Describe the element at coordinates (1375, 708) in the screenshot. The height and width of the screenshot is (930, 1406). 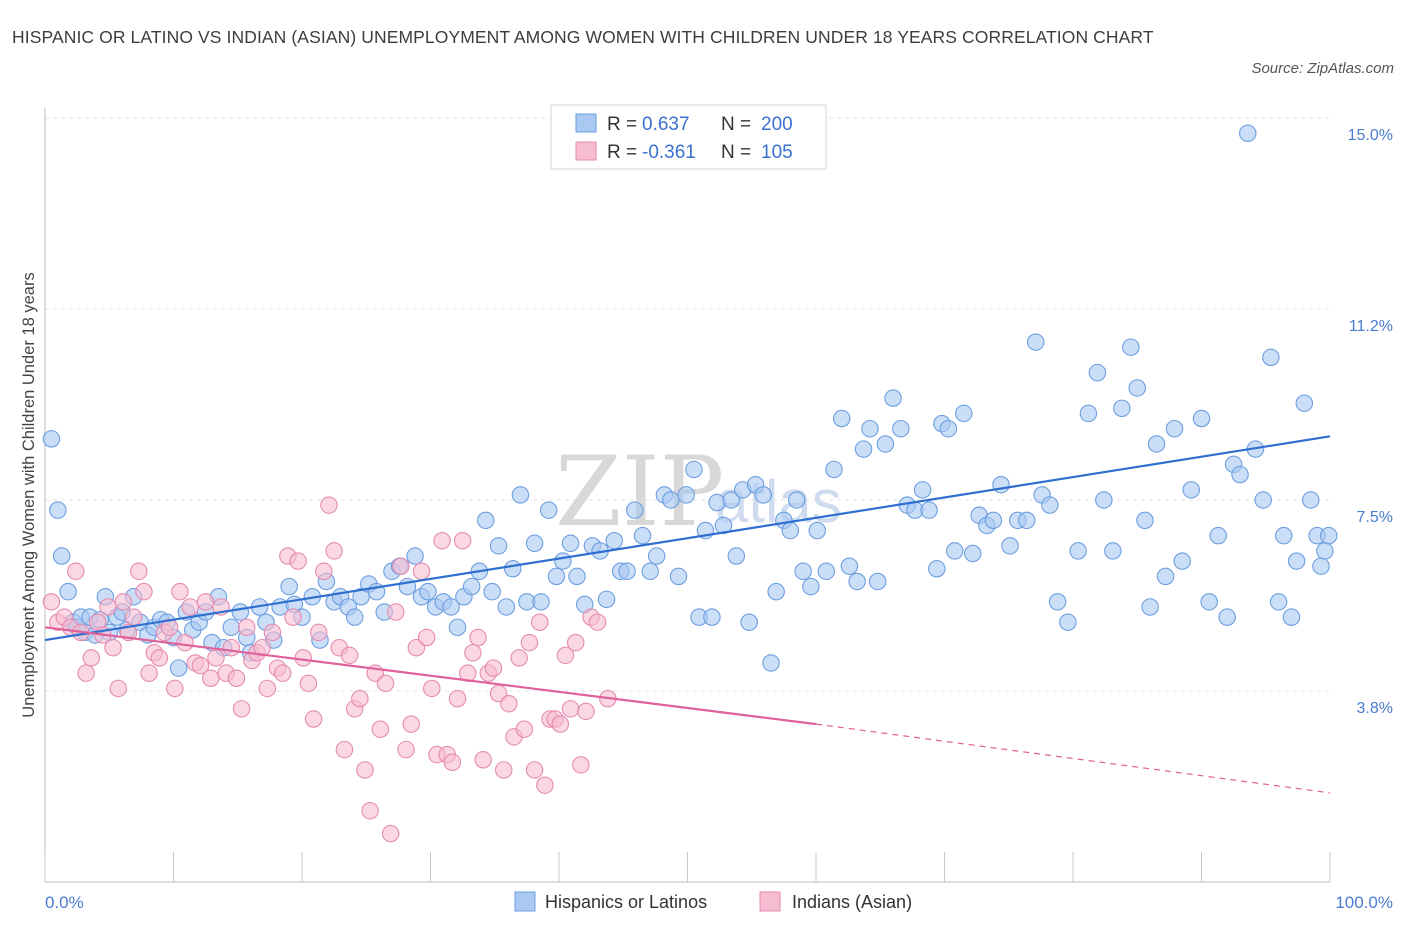
I see `y-tick-label-0: 3.8%` at that location.